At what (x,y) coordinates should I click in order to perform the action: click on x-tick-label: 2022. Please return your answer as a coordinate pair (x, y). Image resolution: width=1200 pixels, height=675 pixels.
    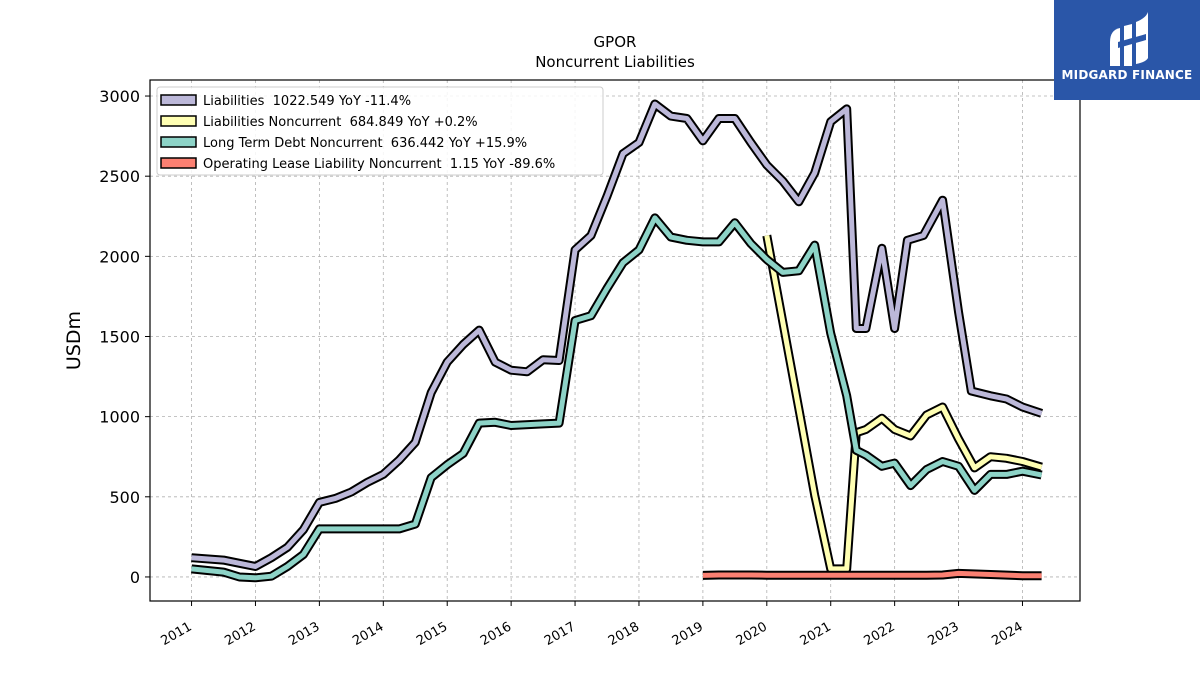
    Looking at the image, I should click on (880, 634).